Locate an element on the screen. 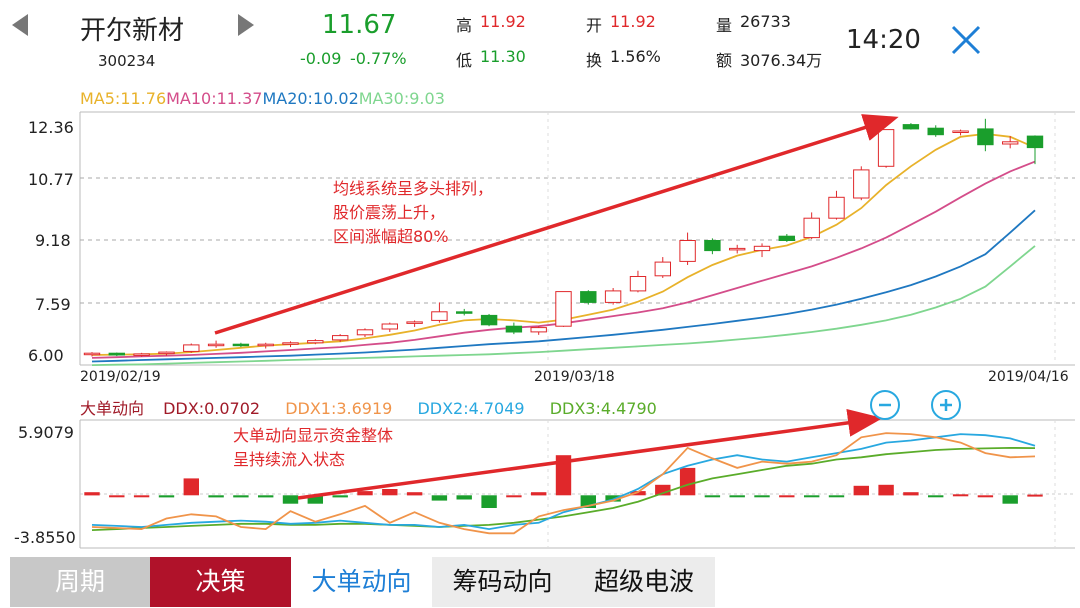 The width and height of the screenshot is (1080, 608). price-change-percent: -0.77% is located at coordinates (378, 58).